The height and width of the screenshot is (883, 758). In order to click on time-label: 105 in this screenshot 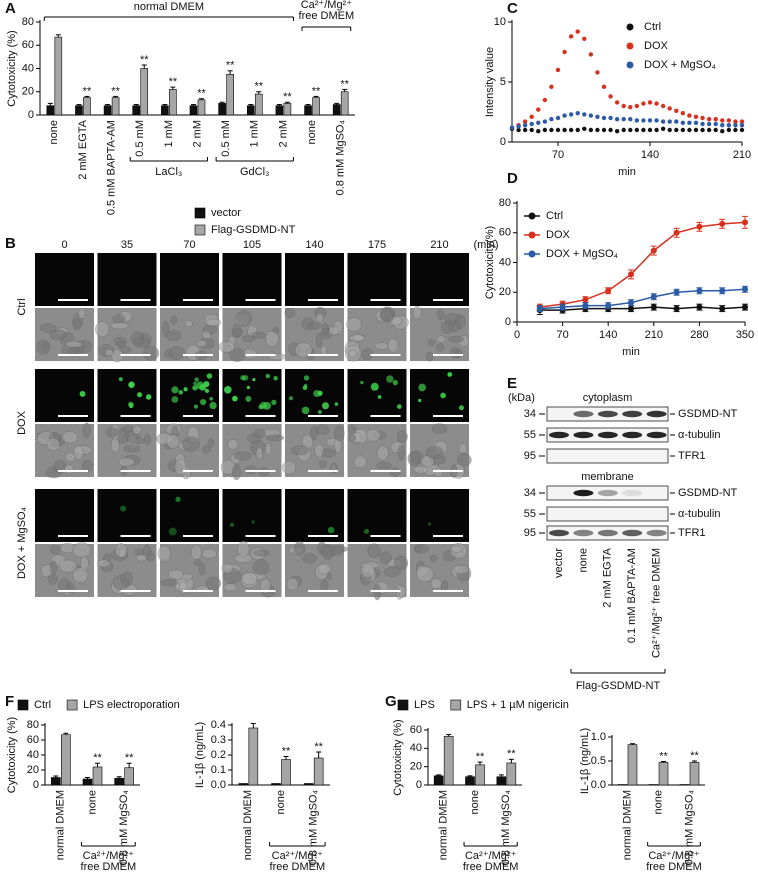, I will do `click(252, 245)`.